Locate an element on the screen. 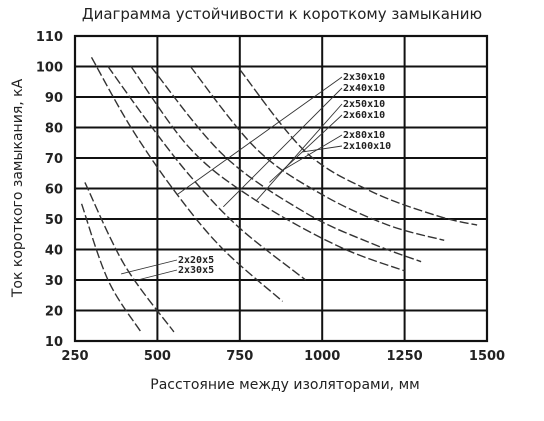  series-line-2x20x5 is located at coordinates (111, 268).